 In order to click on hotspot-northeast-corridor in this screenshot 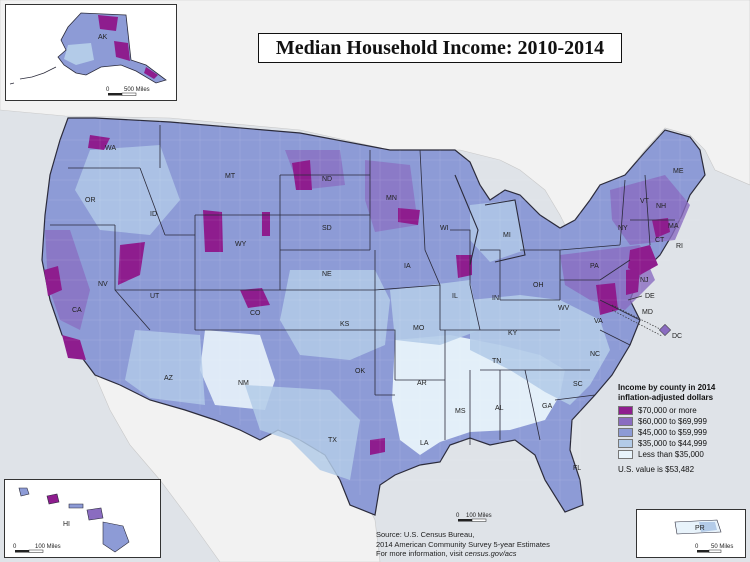, I will do `click(643, 260)`.